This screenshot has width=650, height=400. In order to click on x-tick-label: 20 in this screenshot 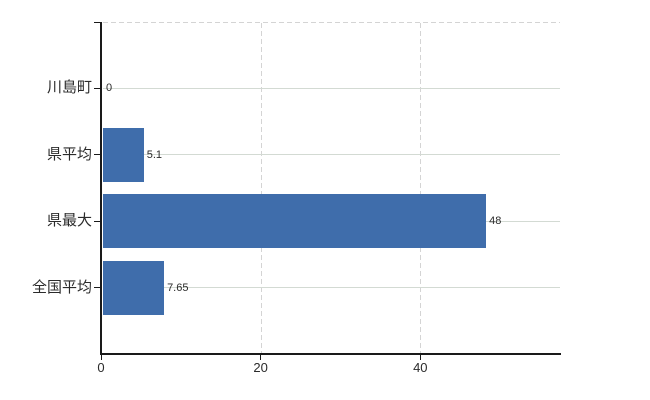, I will do `click(260, 367)`.